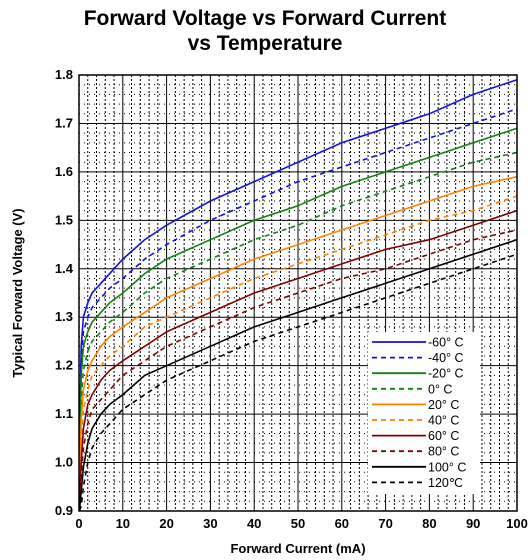 The height and width of the screenshot is (560, 530). Describe the element at coordinates (64, 171) in the screenshot. I see `y-tick-label: 1.6` at that location.